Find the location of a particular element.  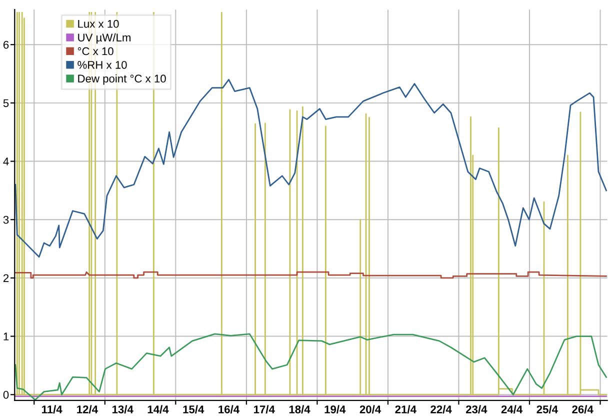

legend-label: %RH x 10 is located at coordinates (102, 64).